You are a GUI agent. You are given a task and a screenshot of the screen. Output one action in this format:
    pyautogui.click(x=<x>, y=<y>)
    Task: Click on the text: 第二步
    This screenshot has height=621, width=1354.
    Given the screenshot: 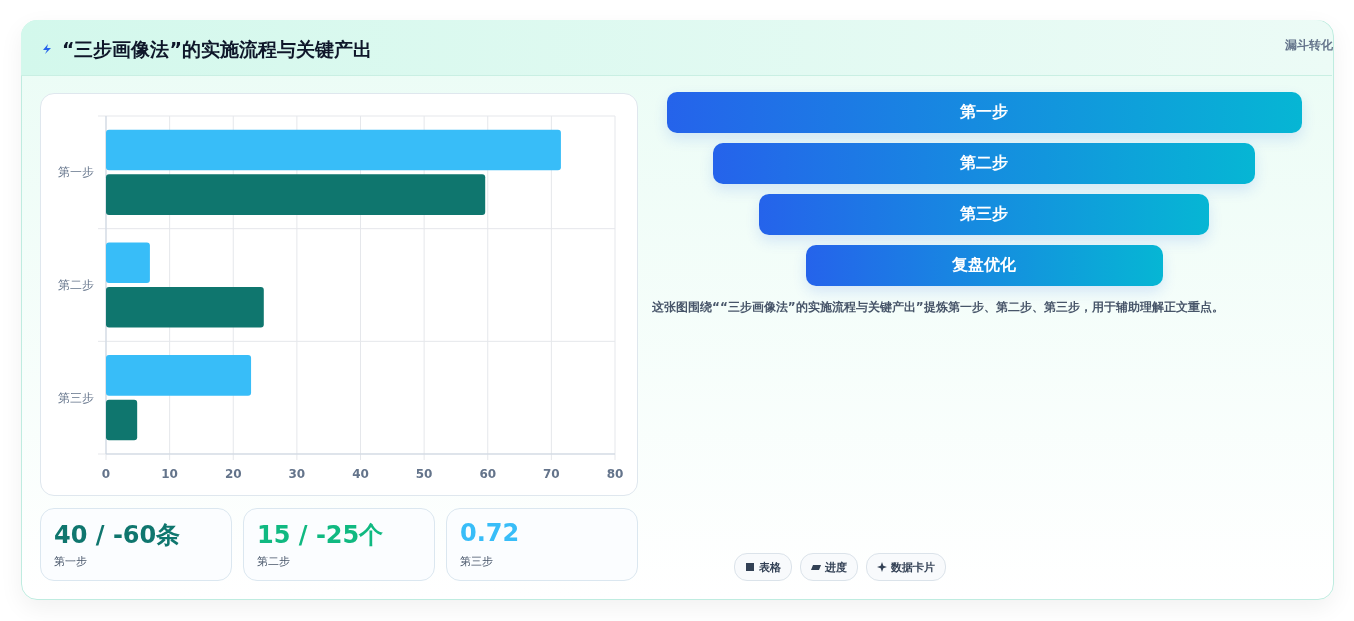 What is the action you would take?
    pyautogui.click(x=273, y=561)
    